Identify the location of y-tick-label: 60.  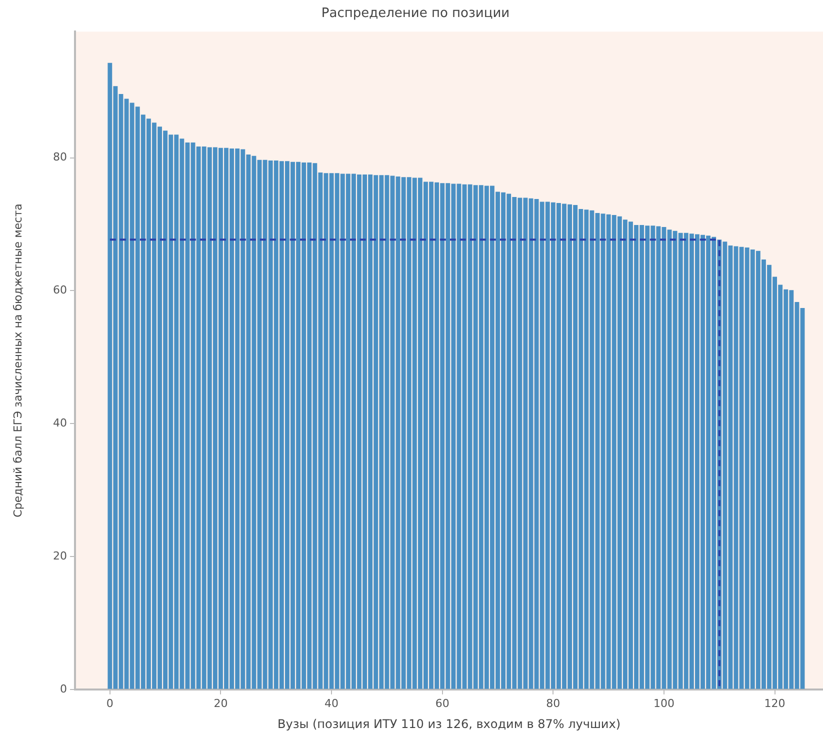
(60, 290).